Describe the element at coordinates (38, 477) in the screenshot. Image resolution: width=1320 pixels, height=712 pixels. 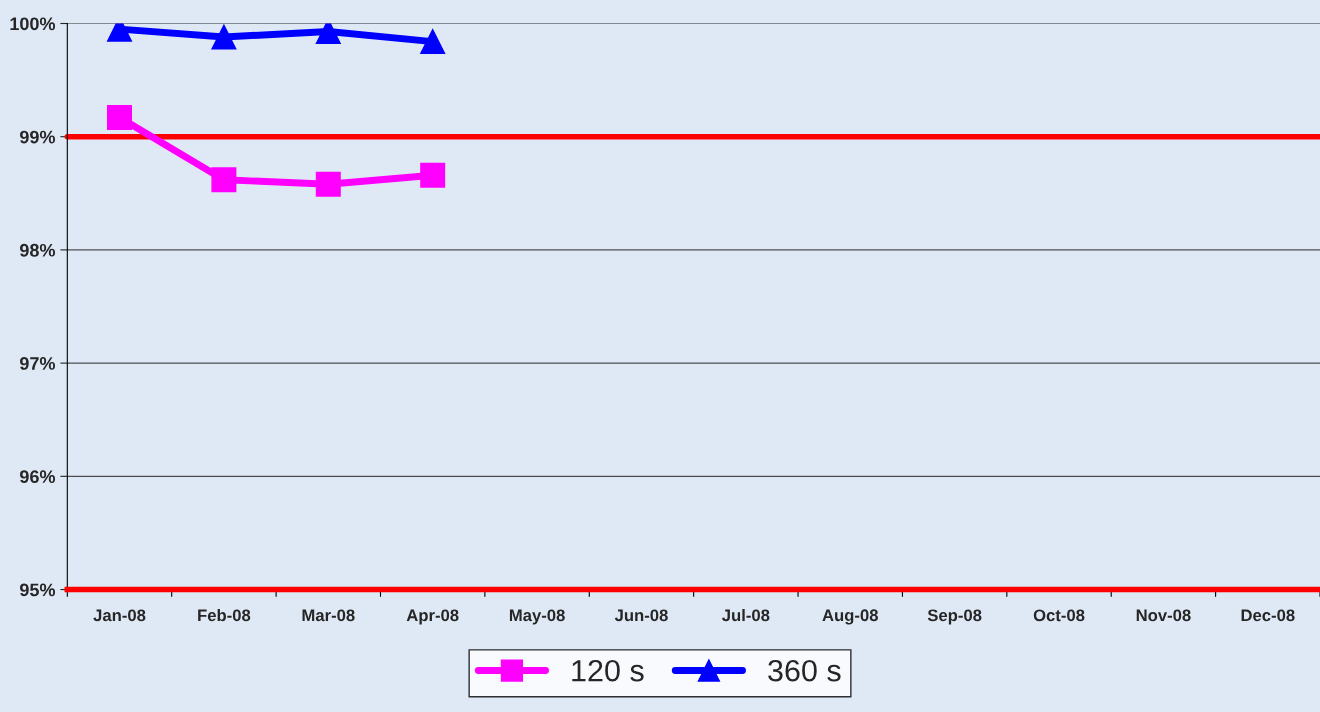
I see `y-tick-label: 96%` at that location.